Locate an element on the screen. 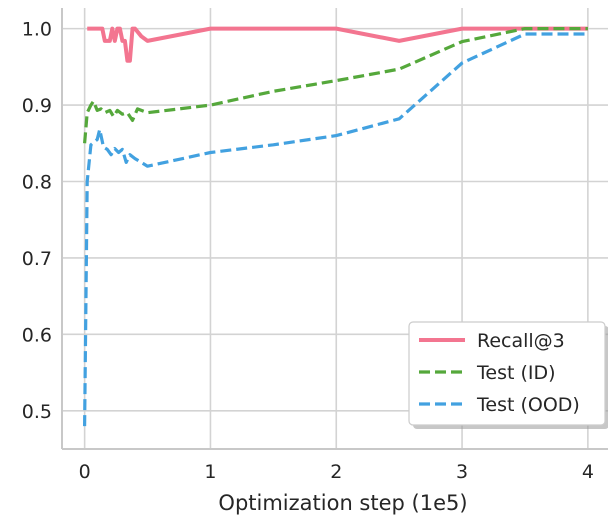  legend-label: Test (OOD) is located at coordinates (528, 405).